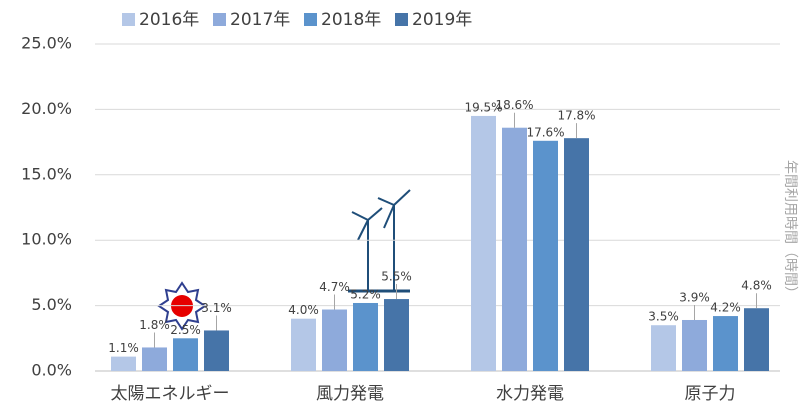 This screenshot has width=803, height=411. What do you see at coordinates (663, 317) in the screenshot?
I see `value-label: 3.5%` at bounding box center [663, 317].